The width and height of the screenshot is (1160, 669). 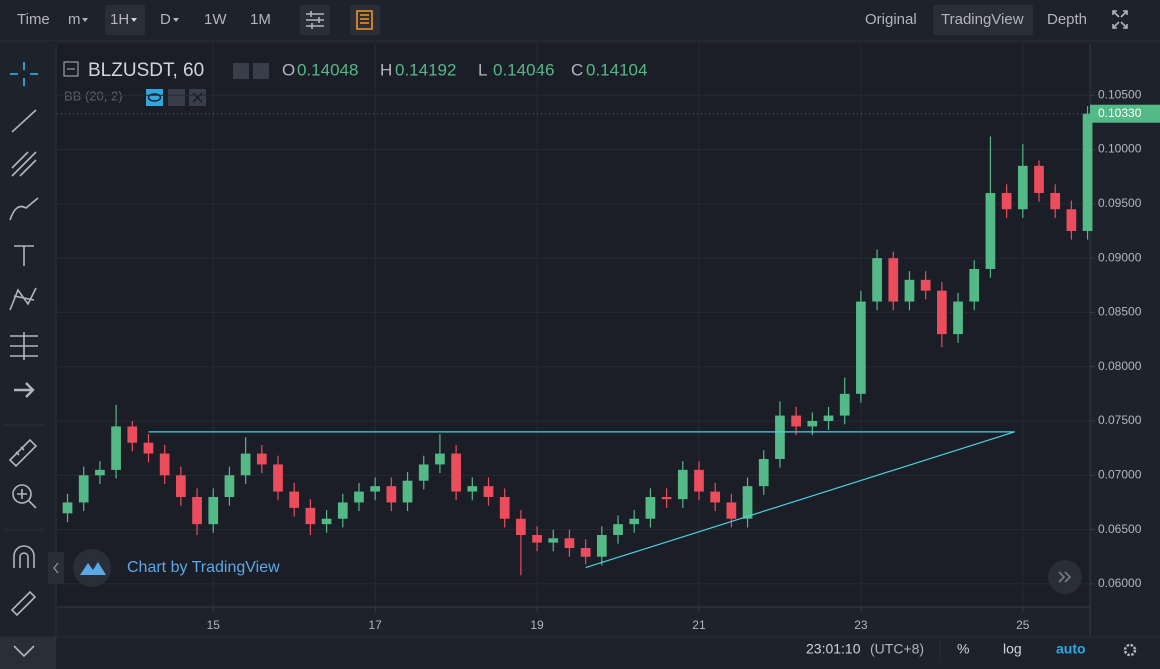 What do you see at coordinates (24, 651) in the screenshot?
I see `toggle-icon` at bounding box center [24, 651].